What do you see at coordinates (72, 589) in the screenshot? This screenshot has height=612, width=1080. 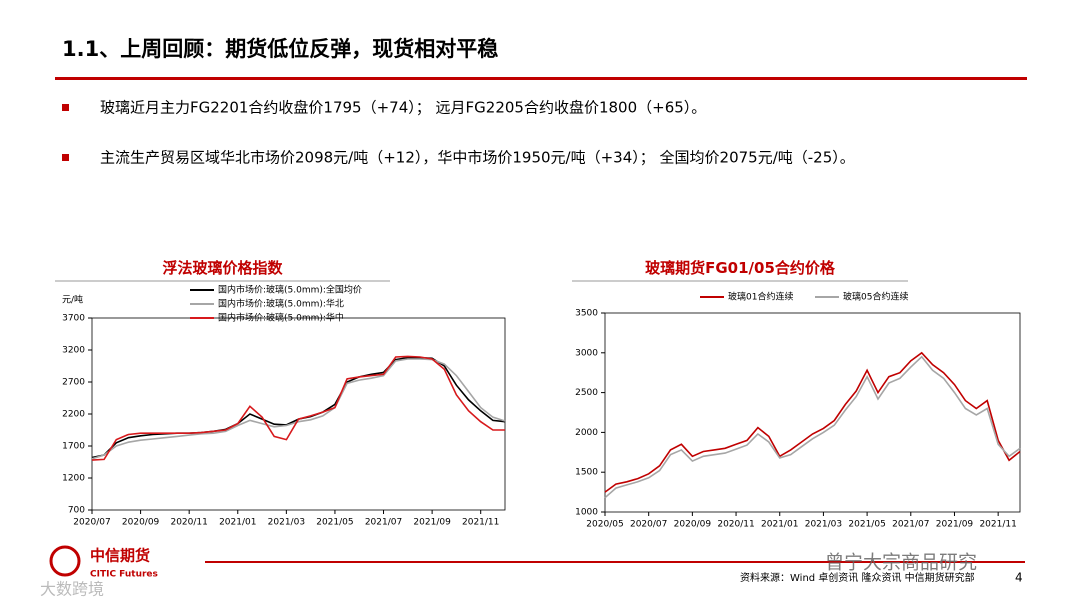 I see `watermark: 大数跨境` at bounding box center [72, 589].